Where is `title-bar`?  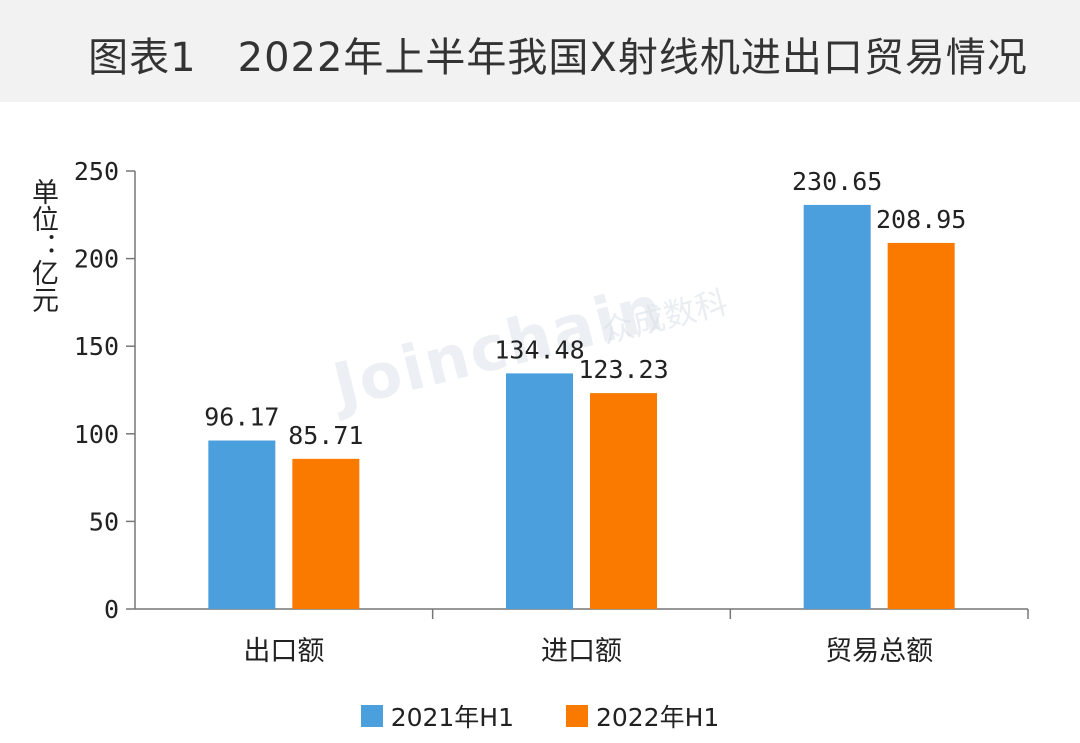
title-bar is located at coordinates (540, 51).